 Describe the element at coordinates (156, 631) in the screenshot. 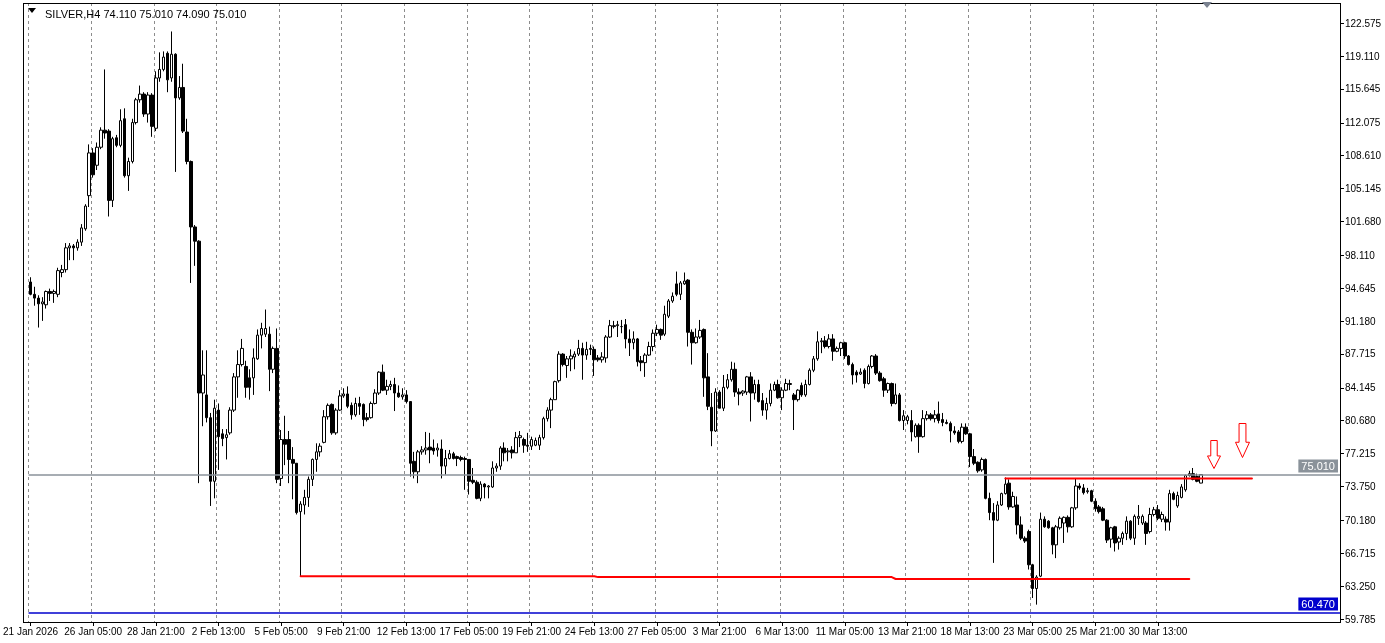

I see `x-tick-label: 28 Jan 21:00` at that location.